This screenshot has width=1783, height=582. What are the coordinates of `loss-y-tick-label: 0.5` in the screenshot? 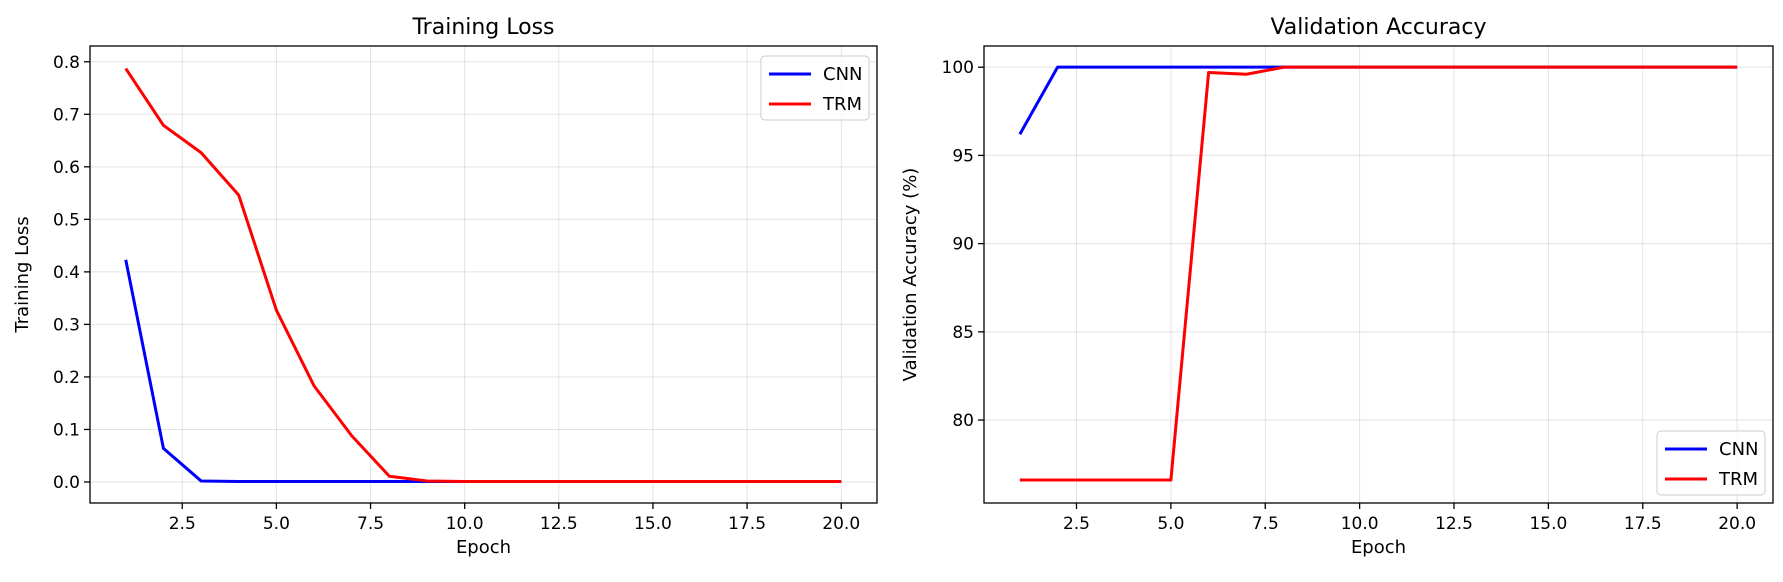 It's located at (66, 220).